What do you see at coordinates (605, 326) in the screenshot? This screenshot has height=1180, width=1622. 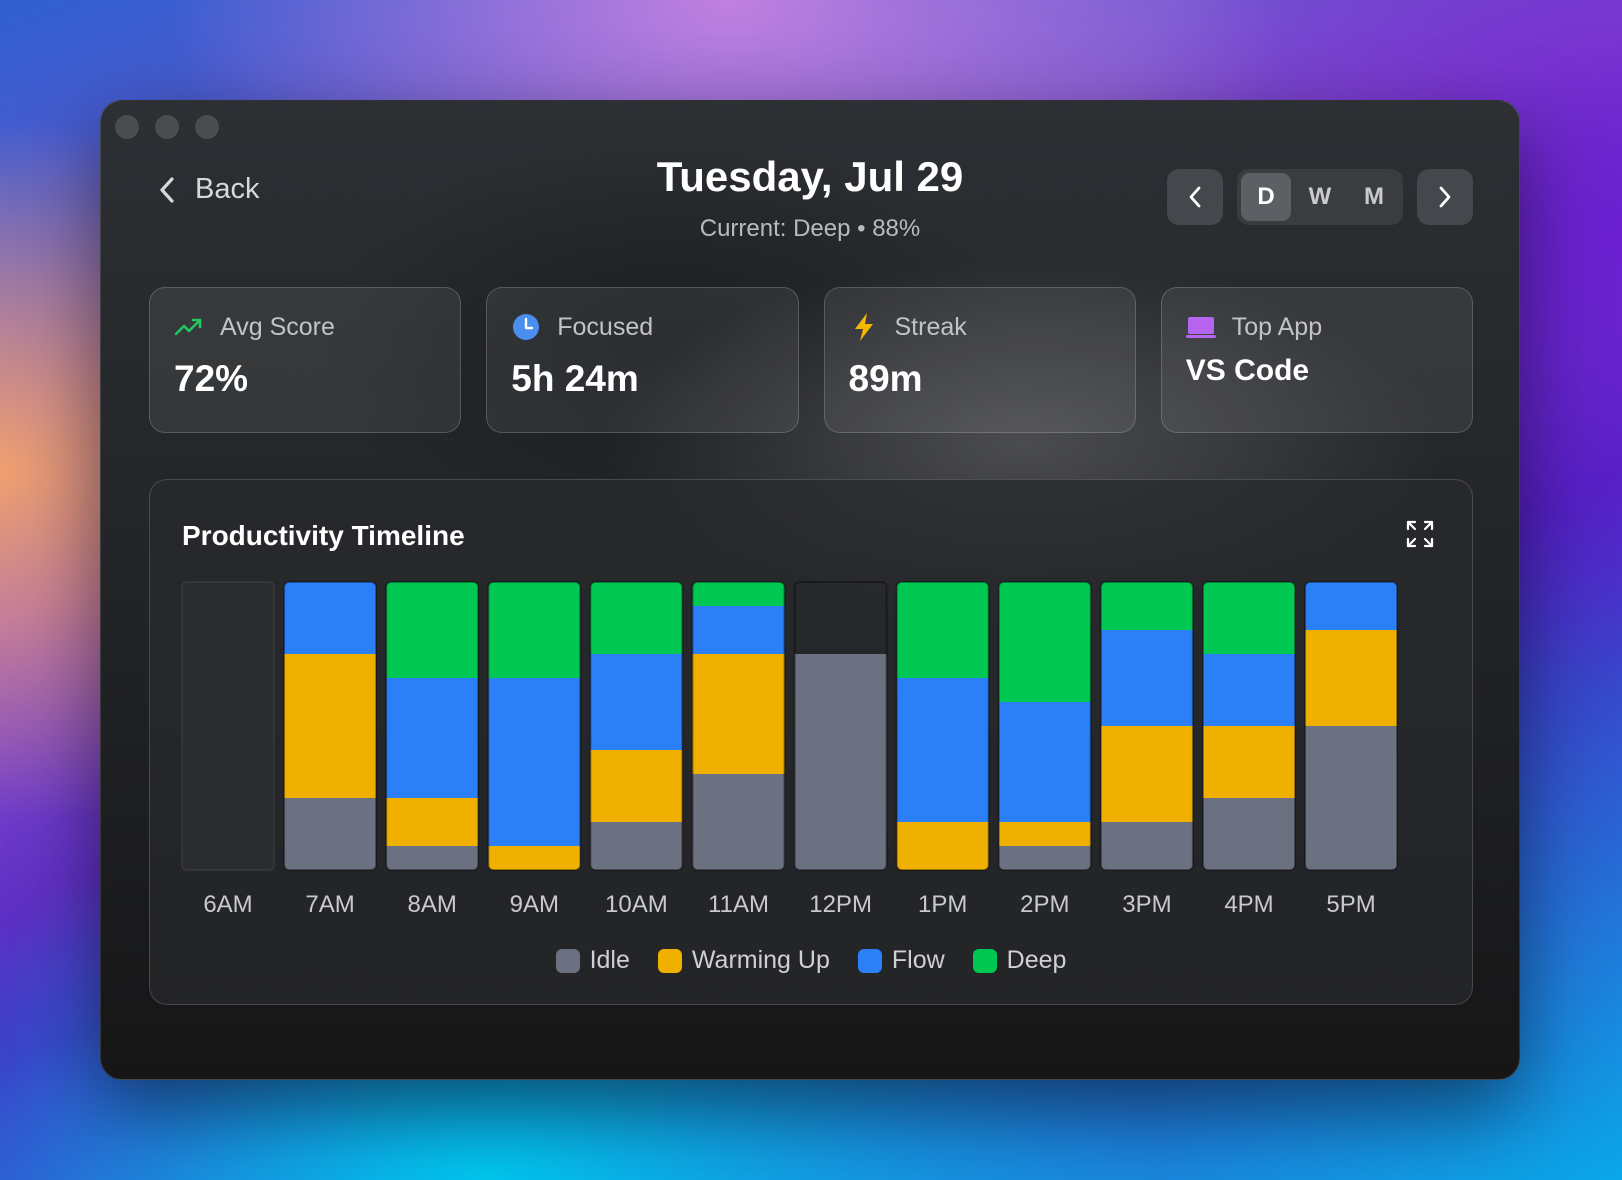 I see `stat-label: Focused` at bounding box center [605, 326].